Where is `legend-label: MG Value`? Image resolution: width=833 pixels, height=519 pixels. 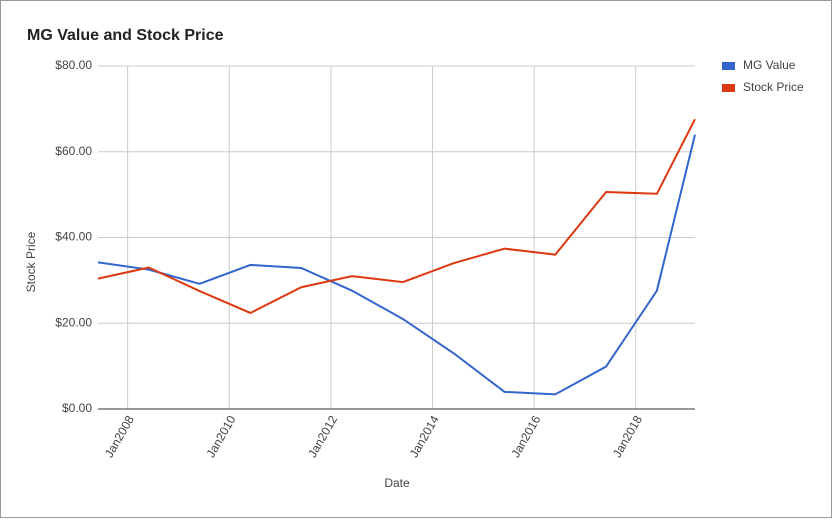
legend-label: MG Value is located at coordinates (769, 65).